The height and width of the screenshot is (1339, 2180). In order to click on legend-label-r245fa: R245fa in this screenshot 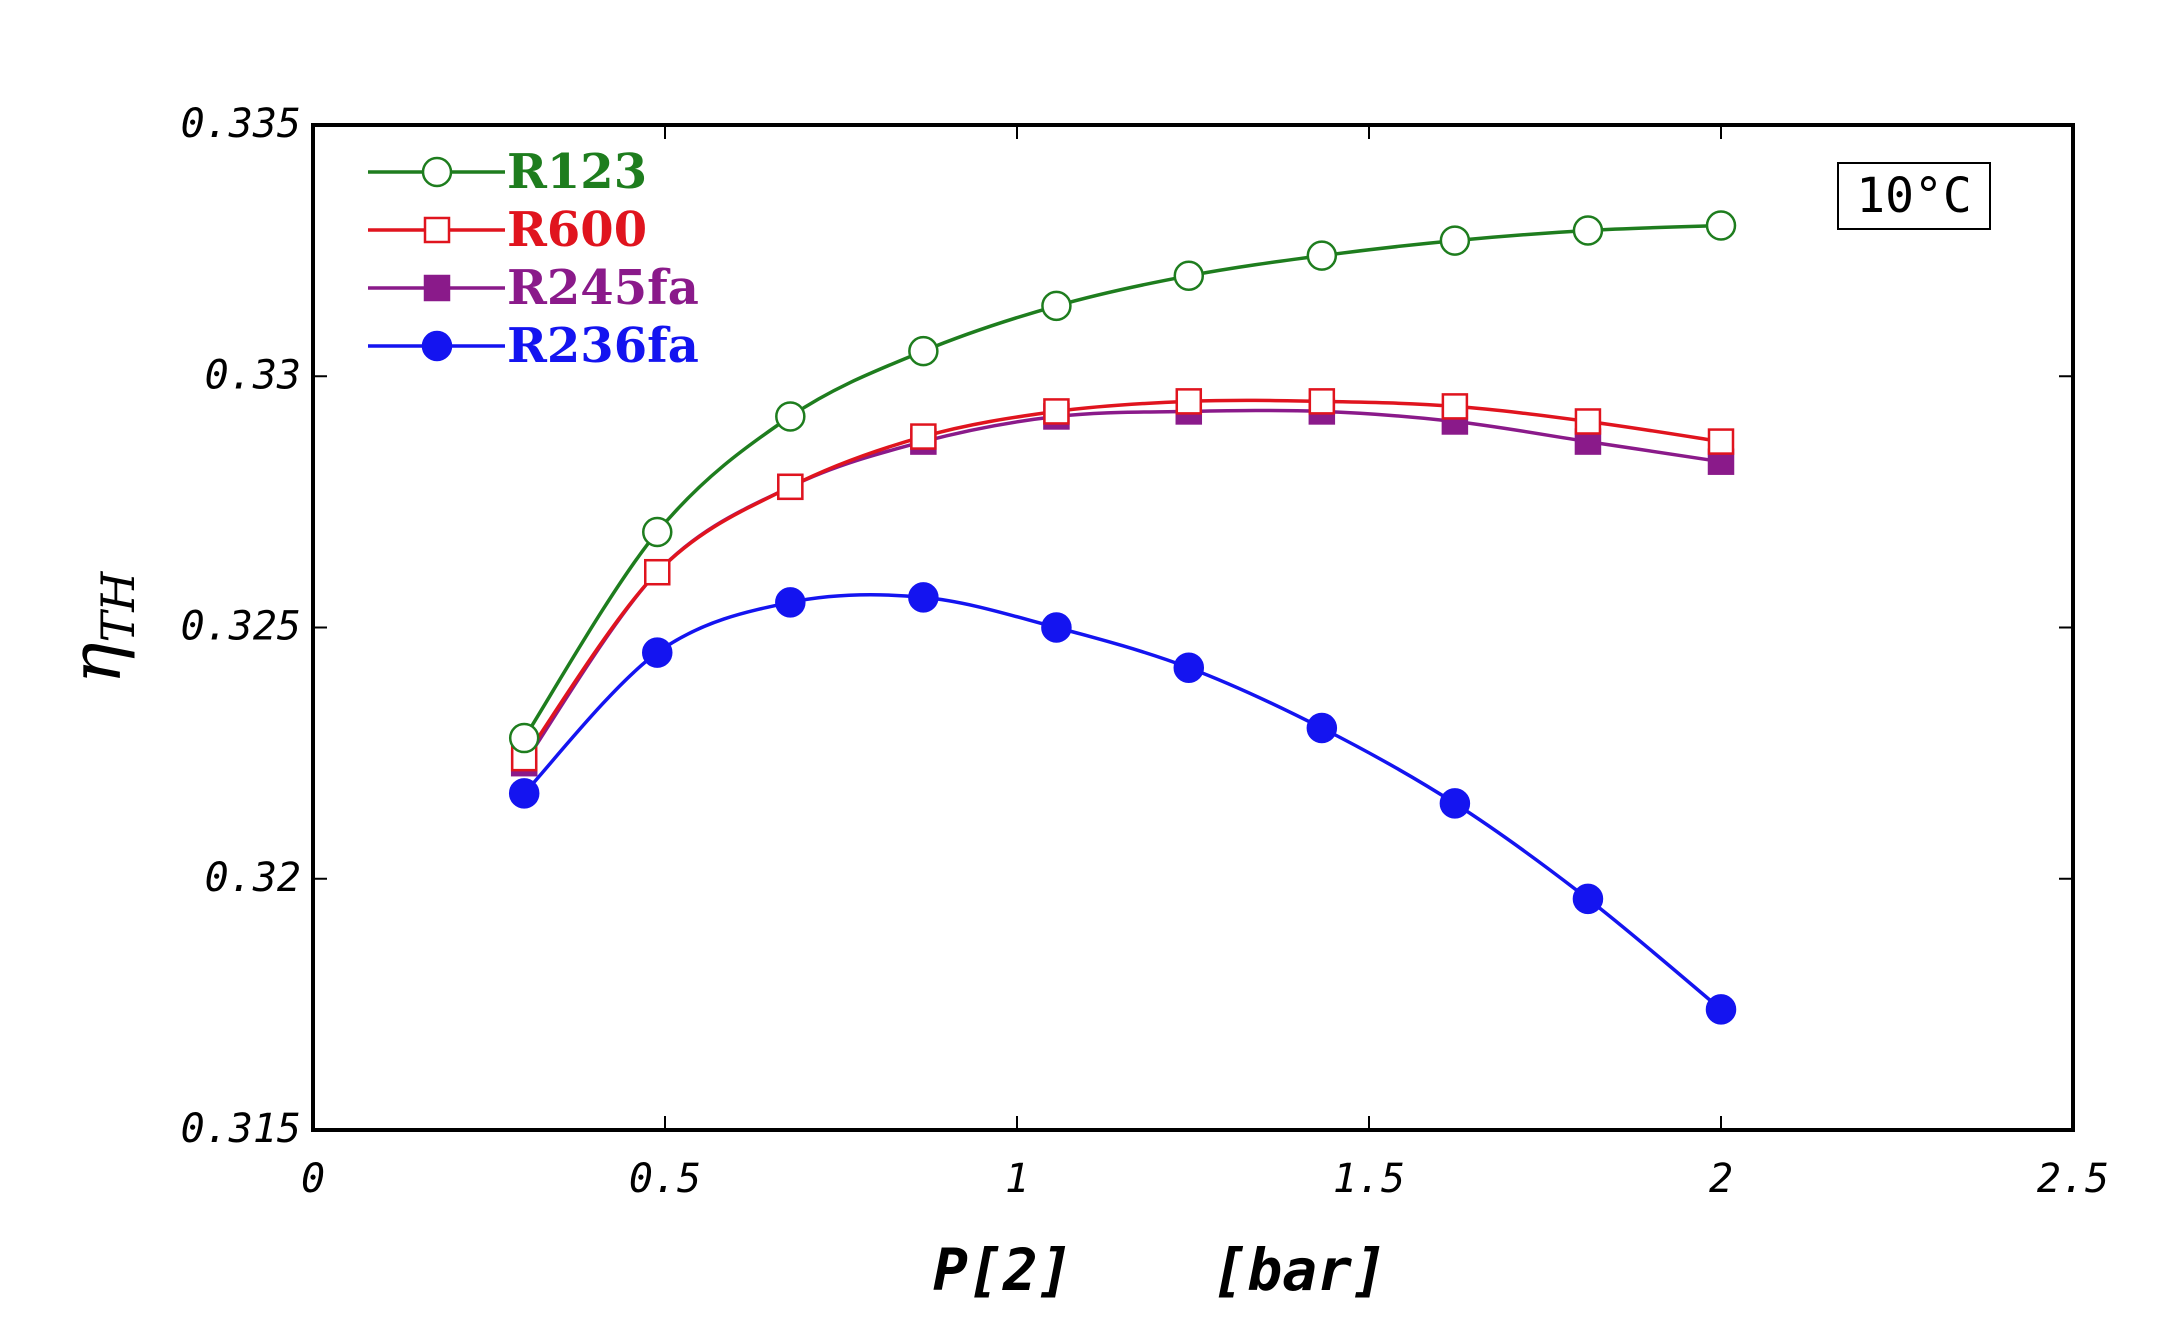, I will do `click(603, 288)`.